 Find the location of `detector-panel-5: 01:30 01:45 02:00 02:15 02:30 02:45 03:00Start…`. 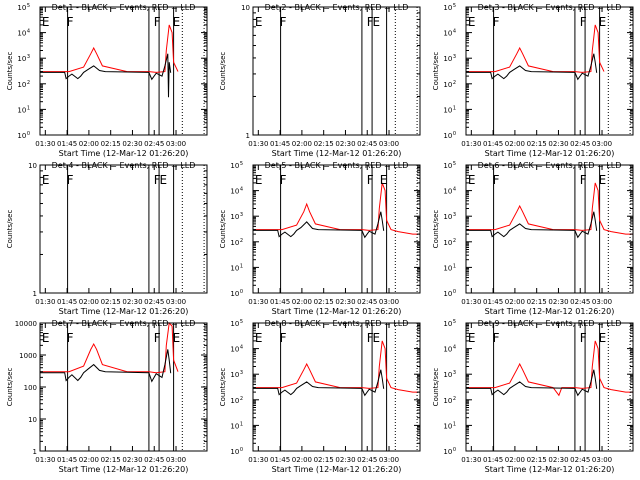

detector-panel-5: 01:30 01:45 02:00 02:15 02:30 02:45 03:00Start… is located at coordinates (320, 238).